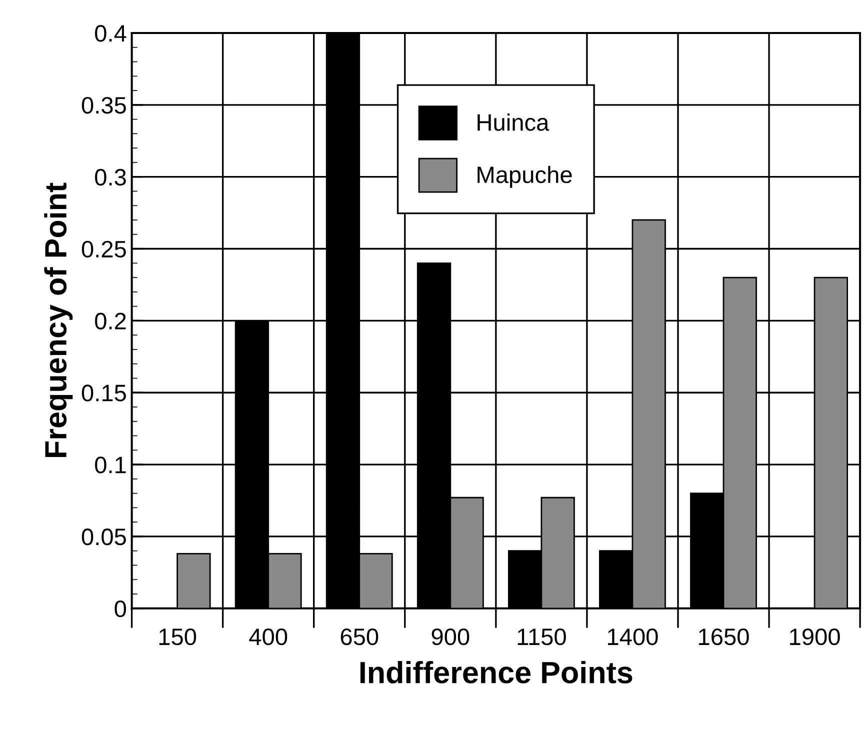 The image size is (867, 733). I want to click on x-tick-label: 1650, so click(724, 637).